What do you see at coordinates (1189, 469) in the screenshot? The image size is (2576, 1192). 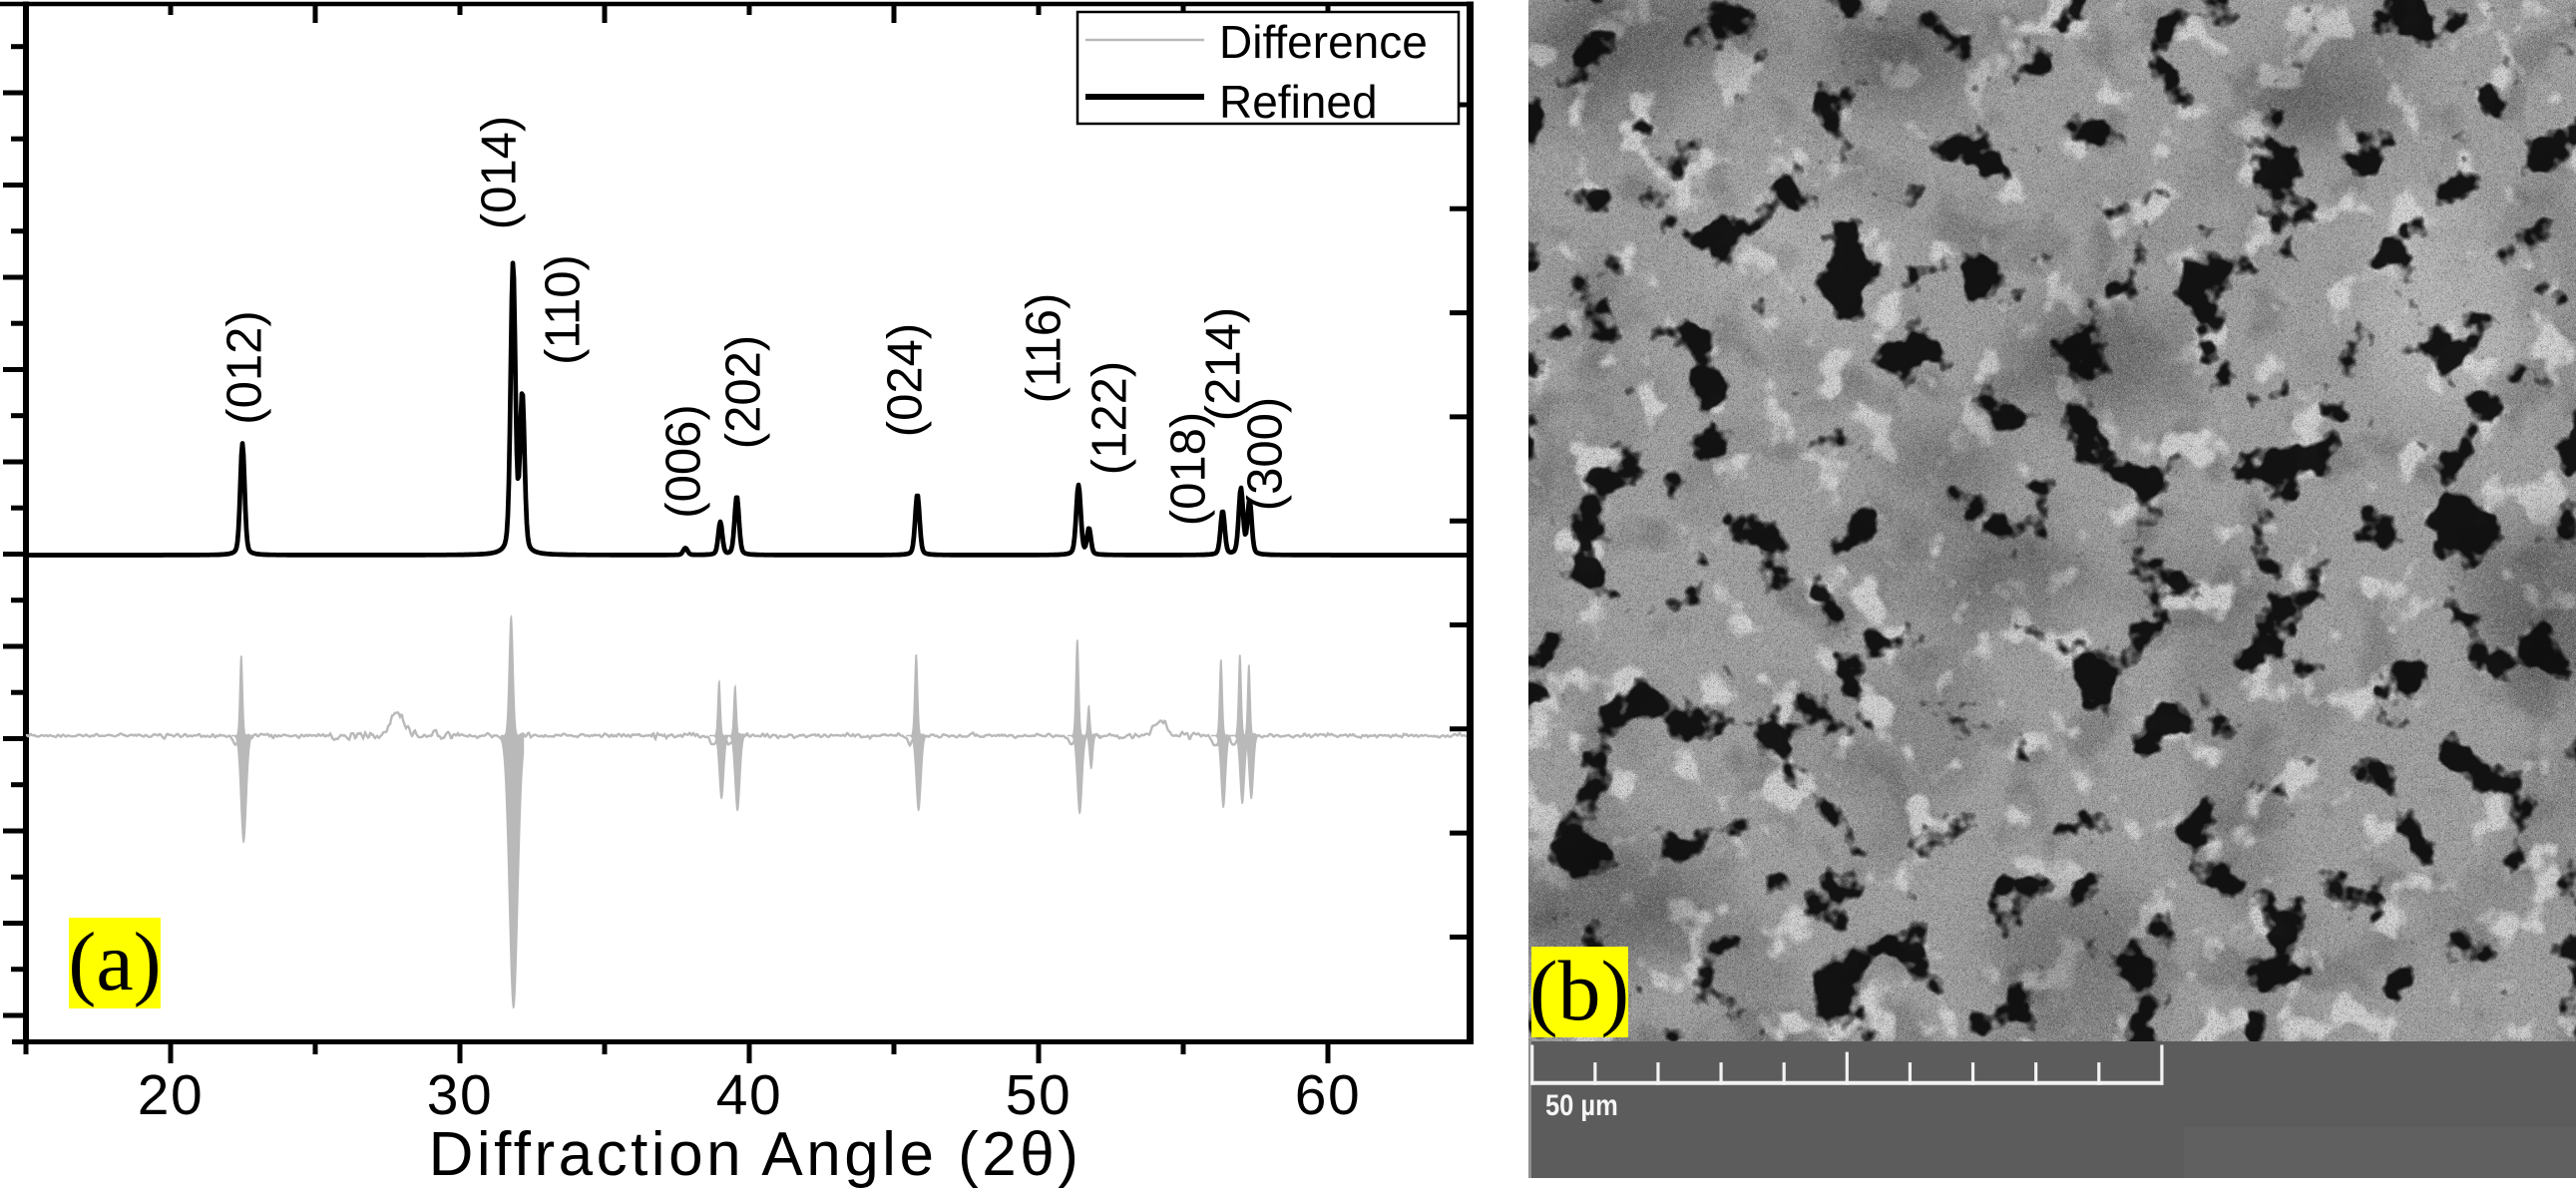 I see `svg-text: (018)` at bounding box center [1189, 469].